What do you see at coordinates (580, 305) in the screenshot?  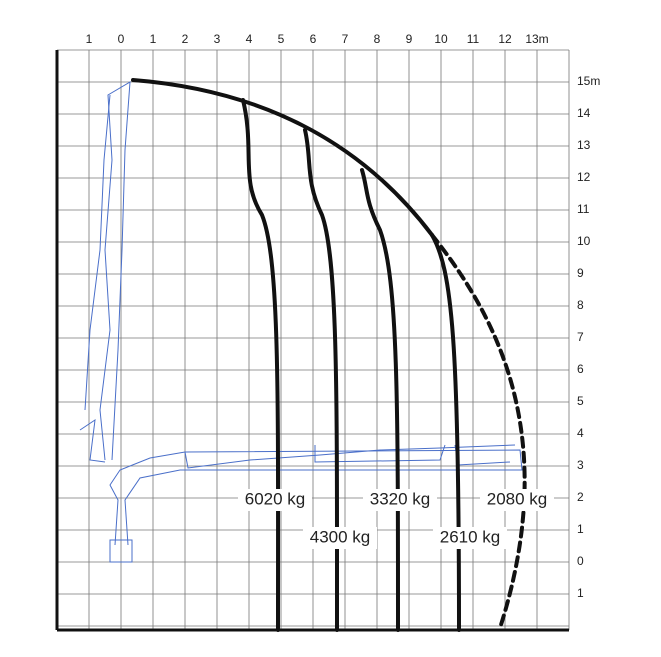 I see `y-label: 8` at bounding box center [580, 305].